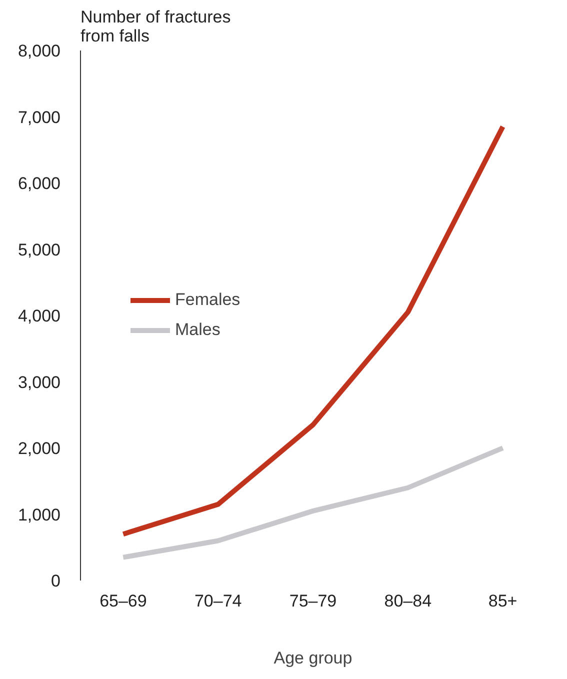 This screenshot has height=679, width=567. What do you see at coordinates (39, 250) in the screenshot?
I see `y-tick-label: 5,000` at bounding box center [39, 250].